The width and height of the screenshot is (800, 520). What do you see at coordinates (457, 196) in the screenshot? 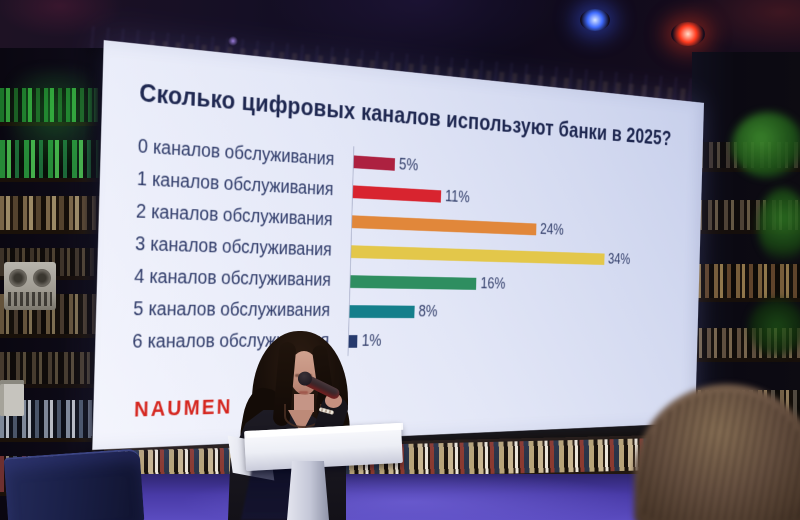
I see `value-label: 11%` at bounding box center [457, 196].